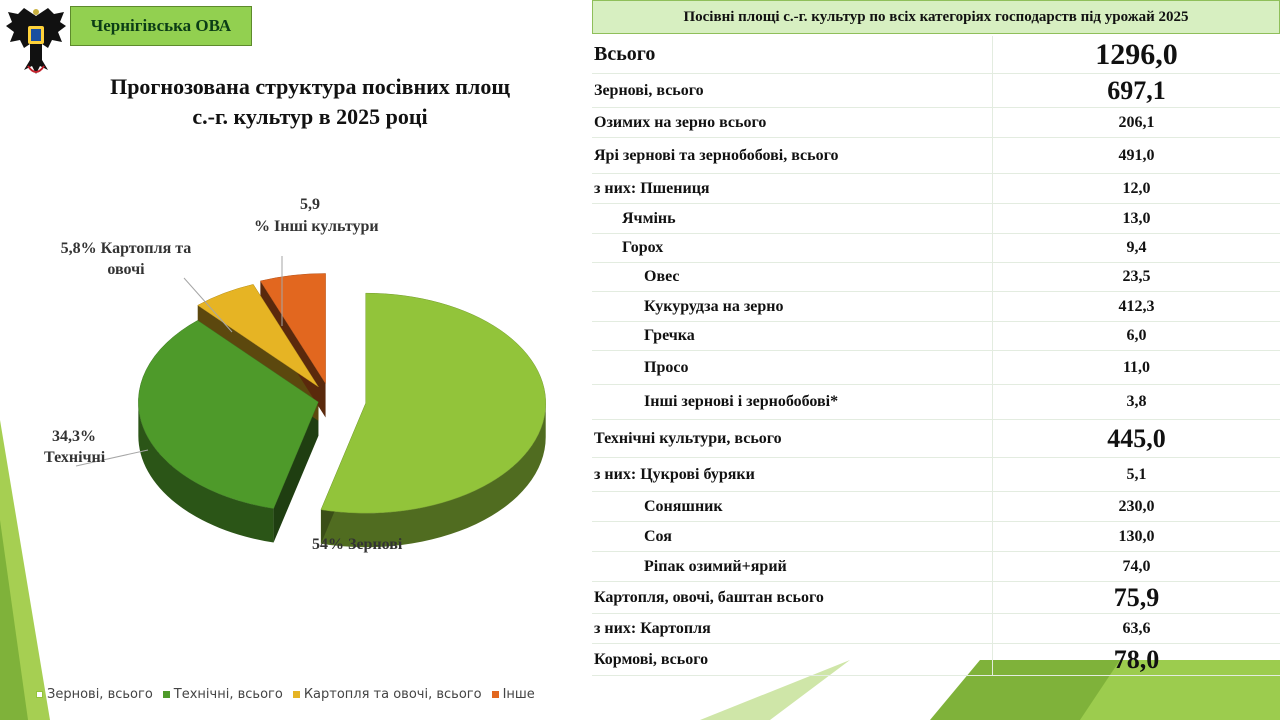 The width and height of the screenshot is (1280, 720). What do you see at coordinates (1136, 122) in the screenshot?
I see `table-row-value: 206,1` at bounding box center [1136, 122].